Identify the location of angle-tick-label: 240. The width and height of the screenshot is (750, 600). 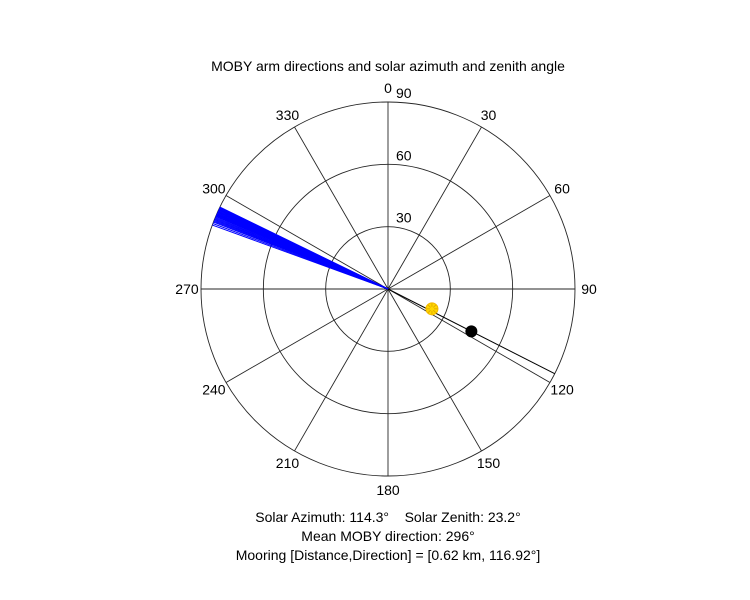
(214, 390).